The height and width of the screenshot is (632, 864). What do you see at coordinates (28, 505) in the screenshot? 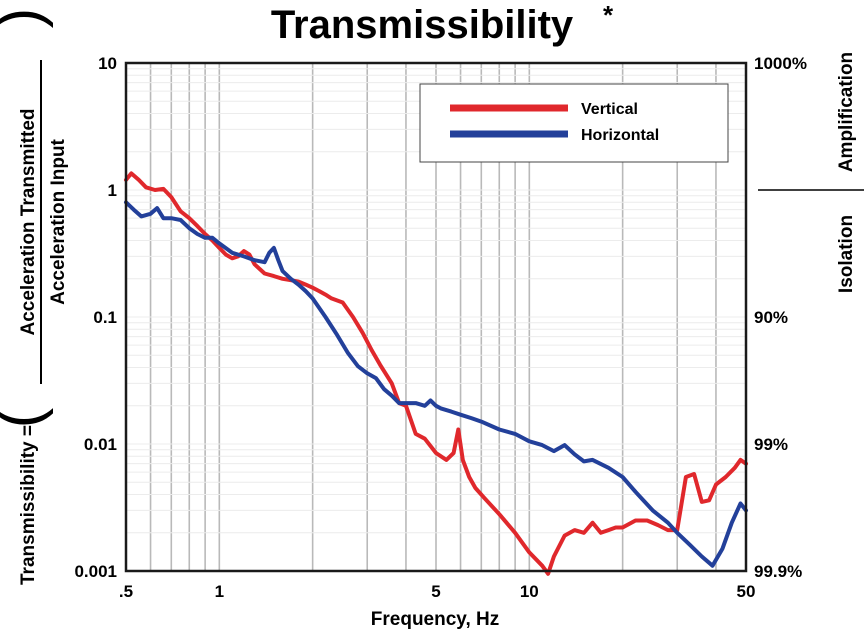
I see `y-axis-label-prefix: Transmissibility =` at bounding box center [28, 505].